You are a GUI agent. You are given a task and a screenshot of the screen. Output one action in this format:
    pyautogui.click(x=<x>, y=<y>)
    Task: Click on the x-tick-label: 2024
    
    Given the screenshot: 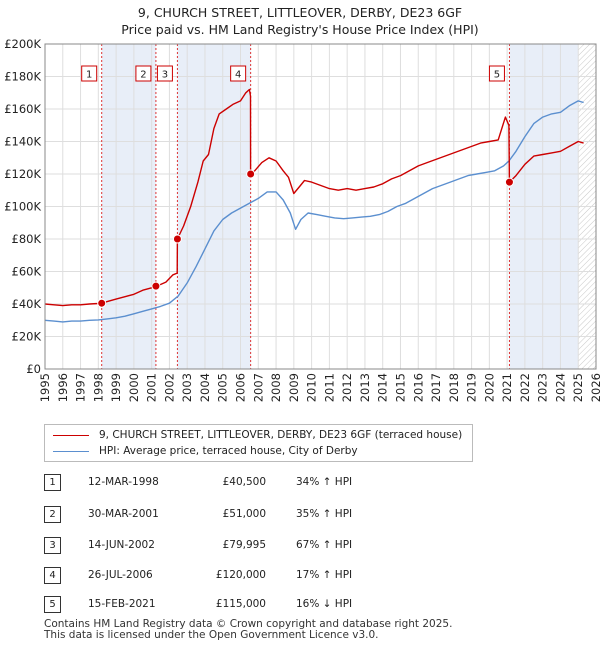 What is the action you would take?
    pyautogui.click(x=560, y=387)
    